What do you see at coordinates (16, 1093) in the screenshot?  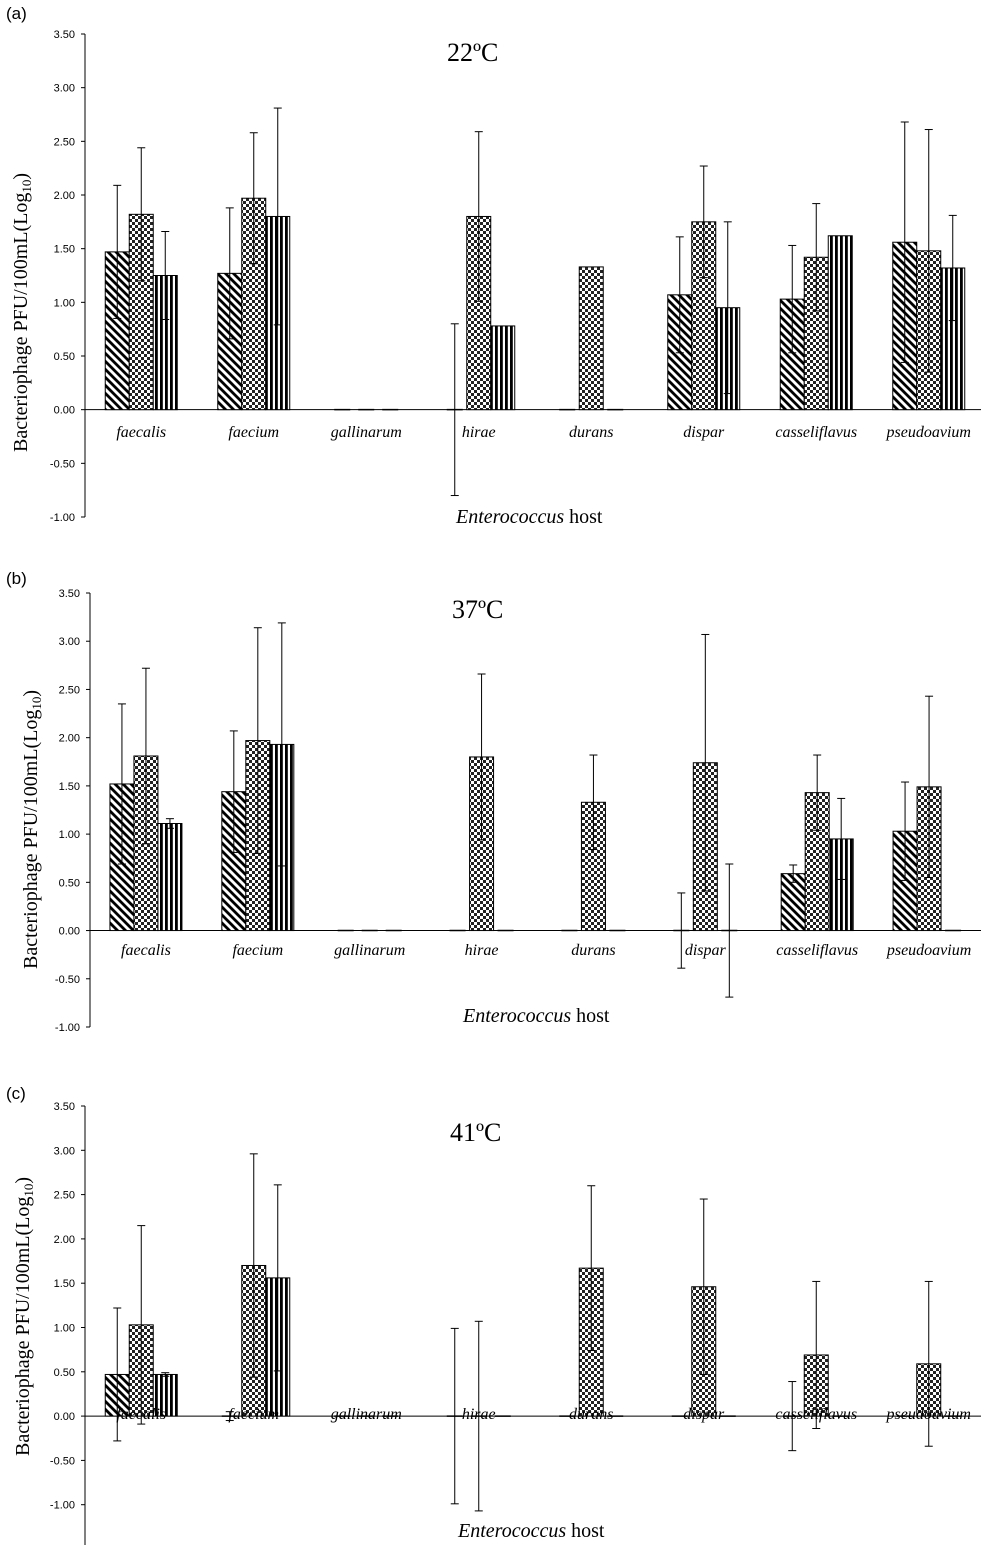 I see `panel-label: (c)` at bounding box center [16, 1093].